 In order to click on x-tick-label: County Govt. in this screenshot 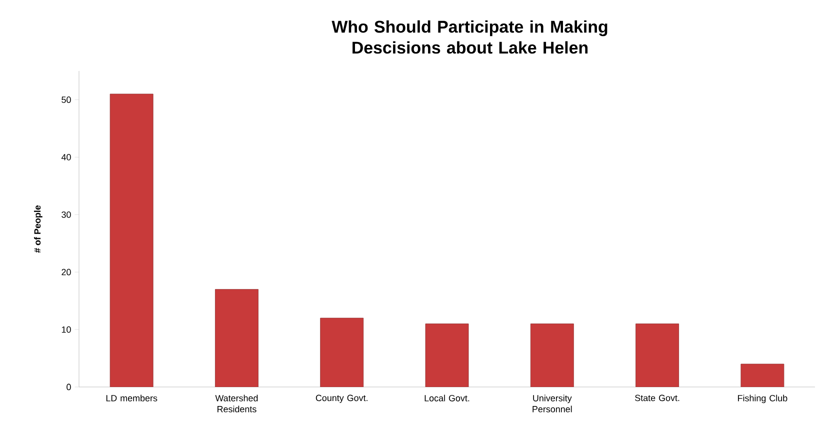, I will do `click(342, 398)`.